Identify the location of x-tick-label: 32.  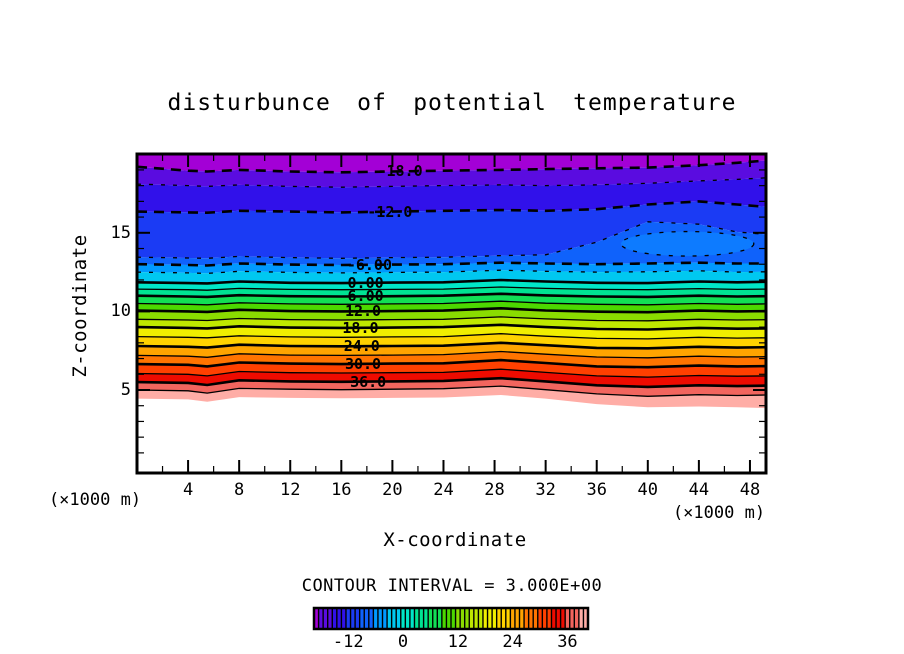
(545, 490).